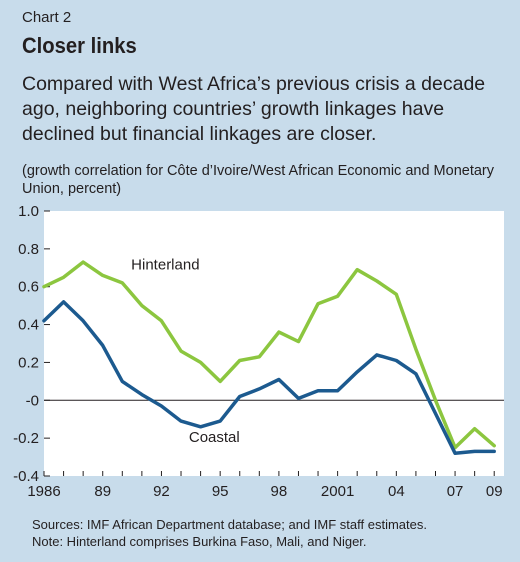 This screenshot has width=520, height=562. I want to click on x-tick-label: 2001, so click(337, 491).